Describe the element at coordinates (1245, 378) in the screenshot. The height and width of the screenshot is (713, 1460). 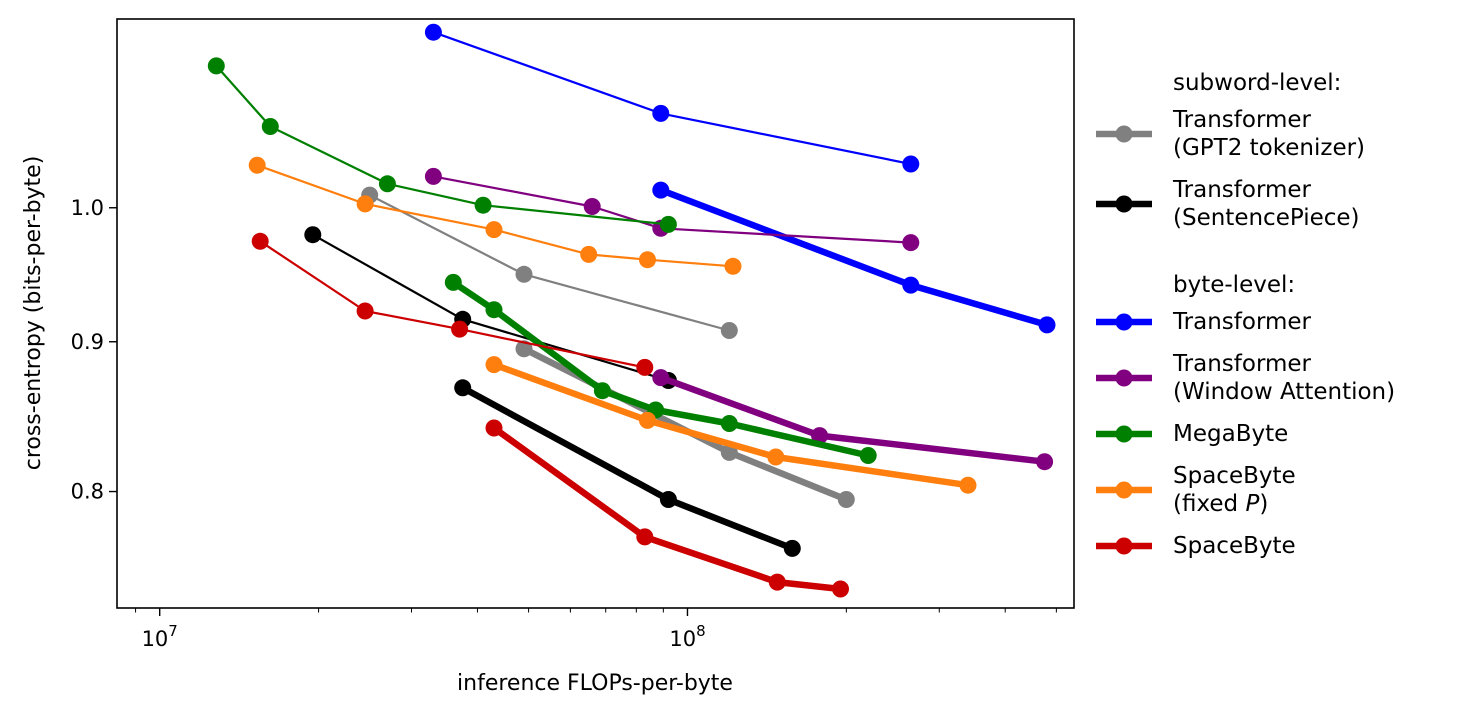
I see `legend-entry: Transformer(Window Attention)` at that location.